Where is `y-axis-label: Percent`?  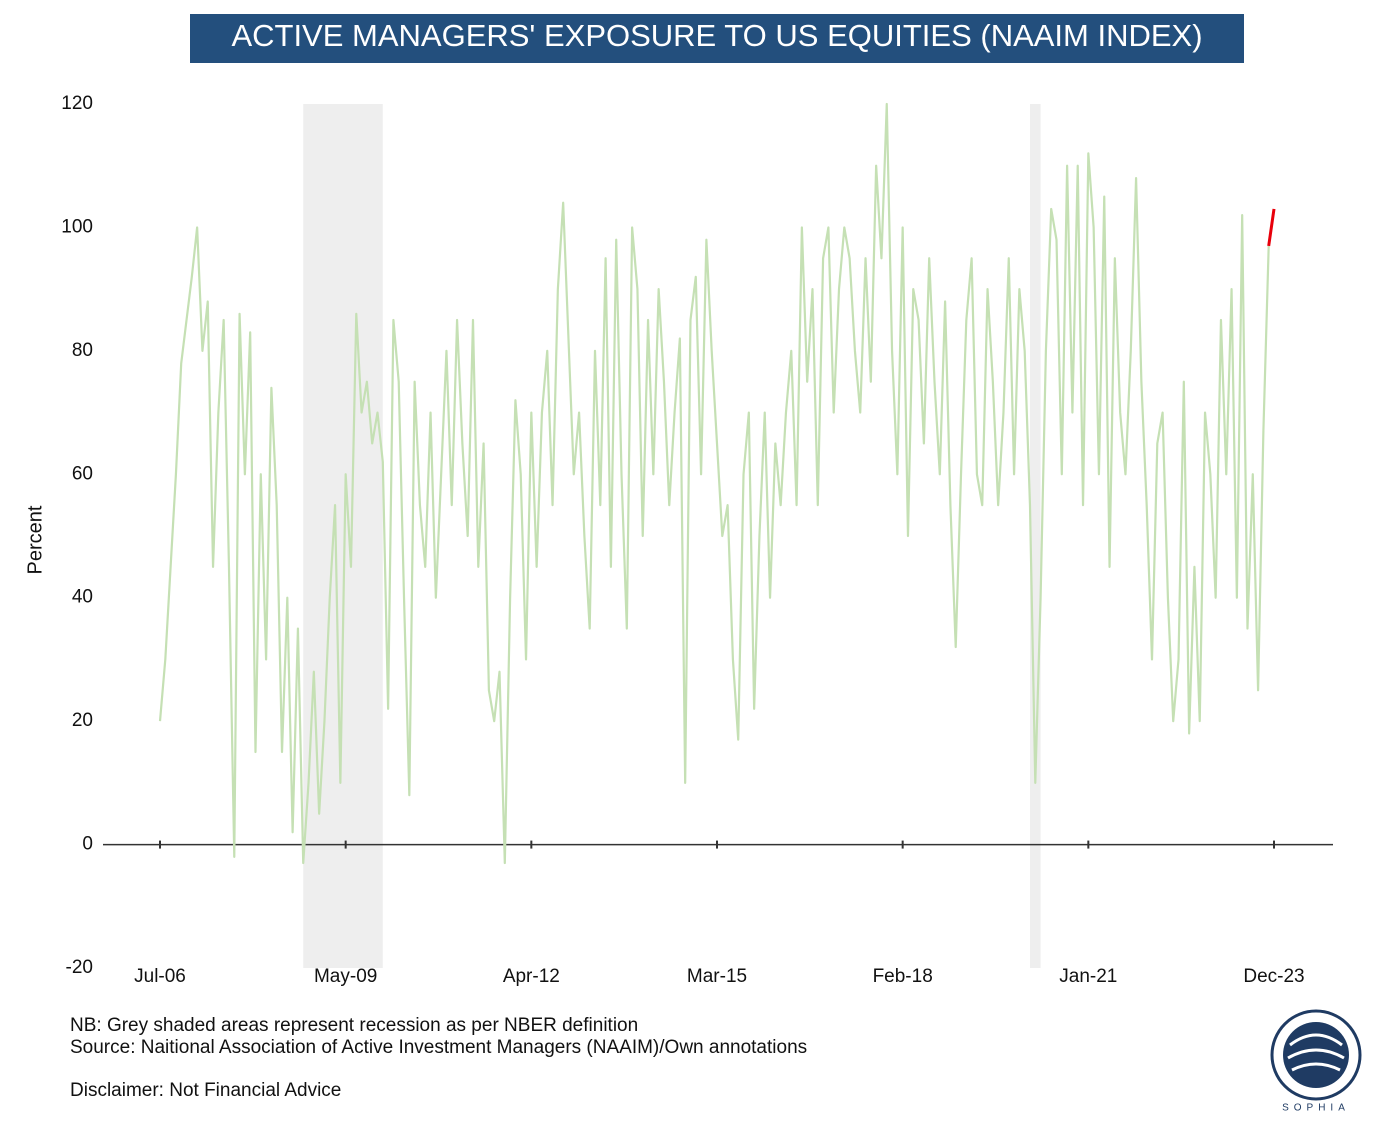
y-axis-label: Percent is located at coordinates (35, 539).